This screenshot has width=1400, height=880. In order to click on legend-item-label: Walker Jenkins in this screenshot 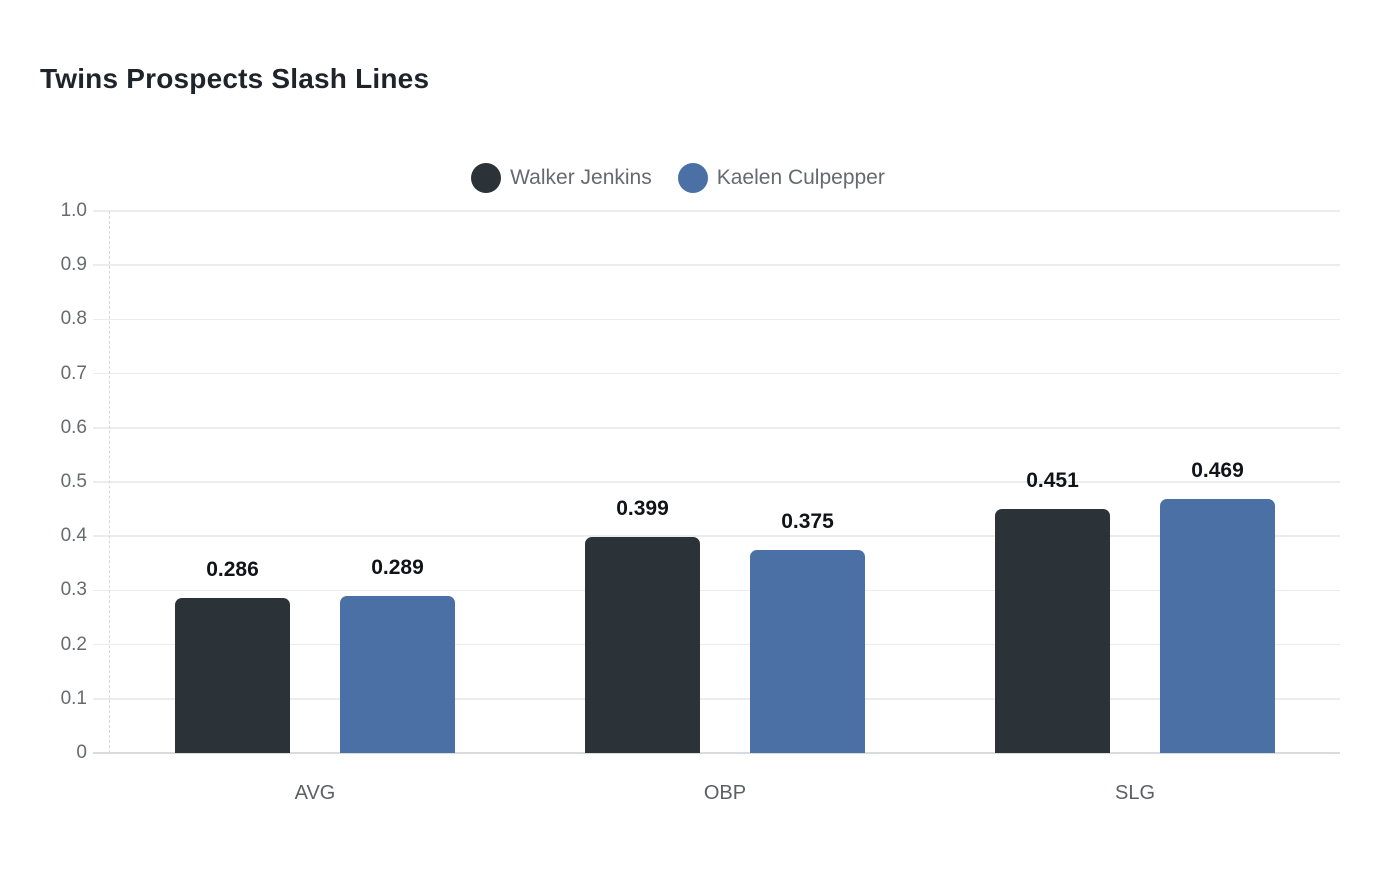, I will do `click(581, 177)`.